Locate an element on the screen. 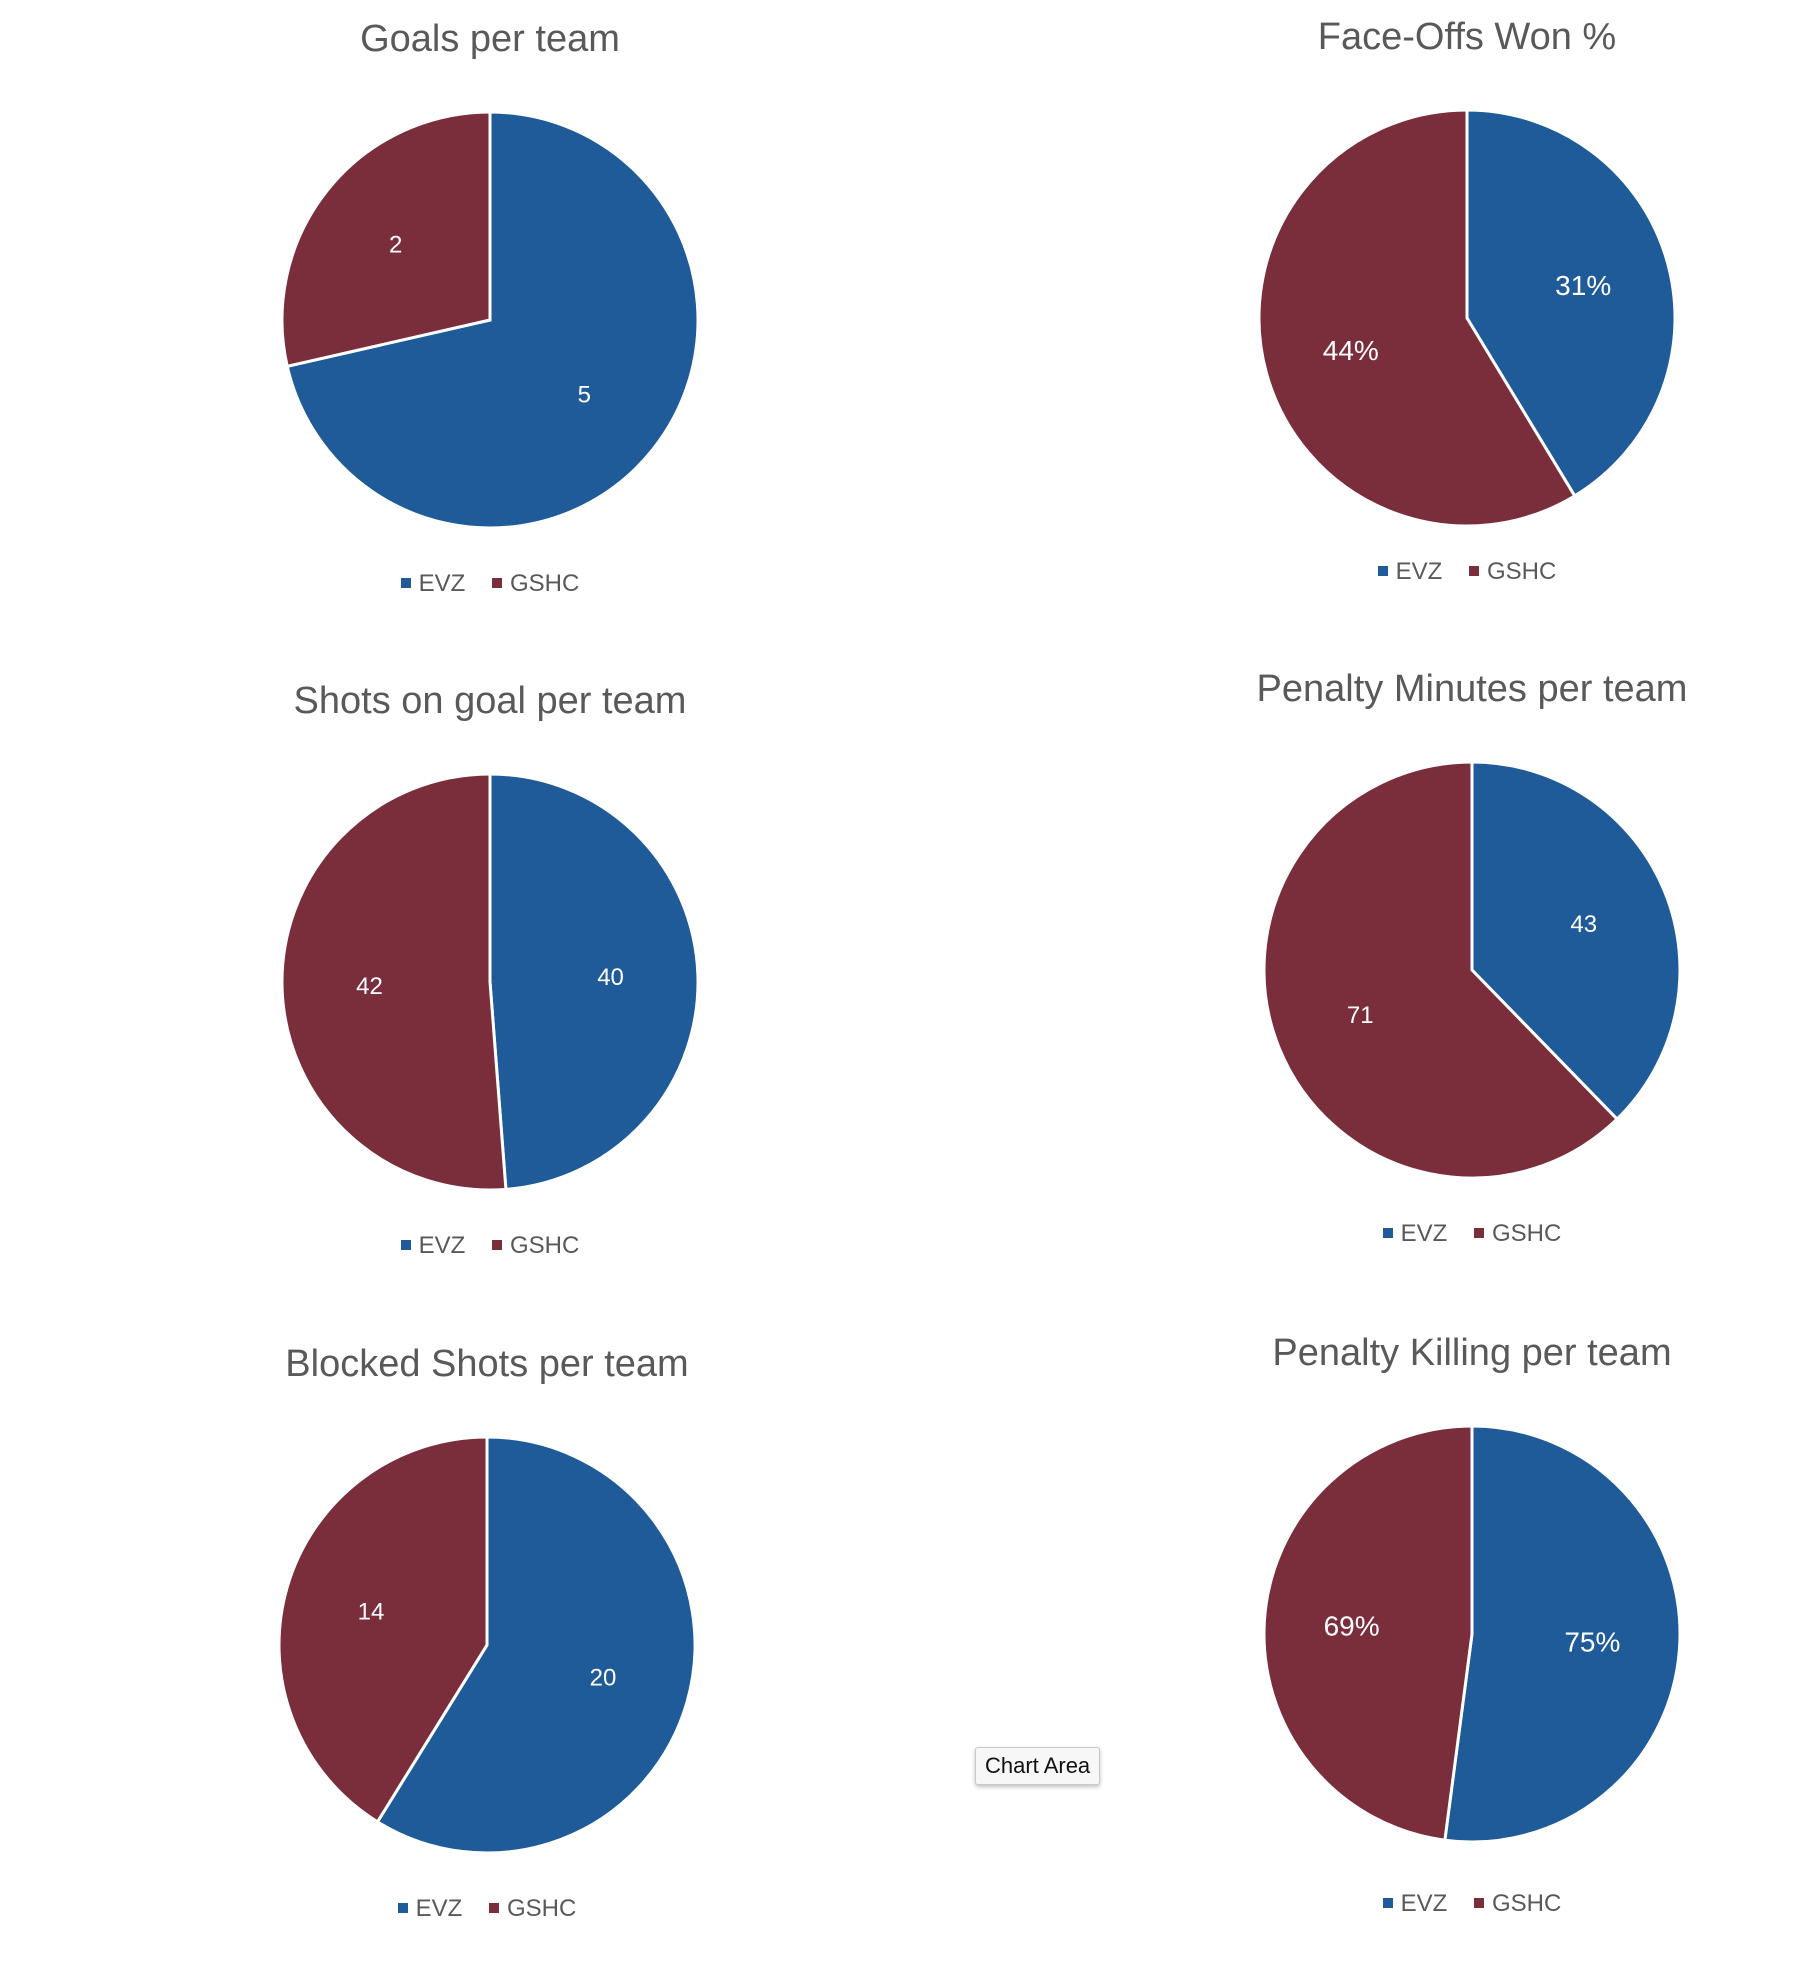 The width and height of the screenshot is (1794, 1980). data-label-evz: 75% is located at coordinates (1592, 1641).